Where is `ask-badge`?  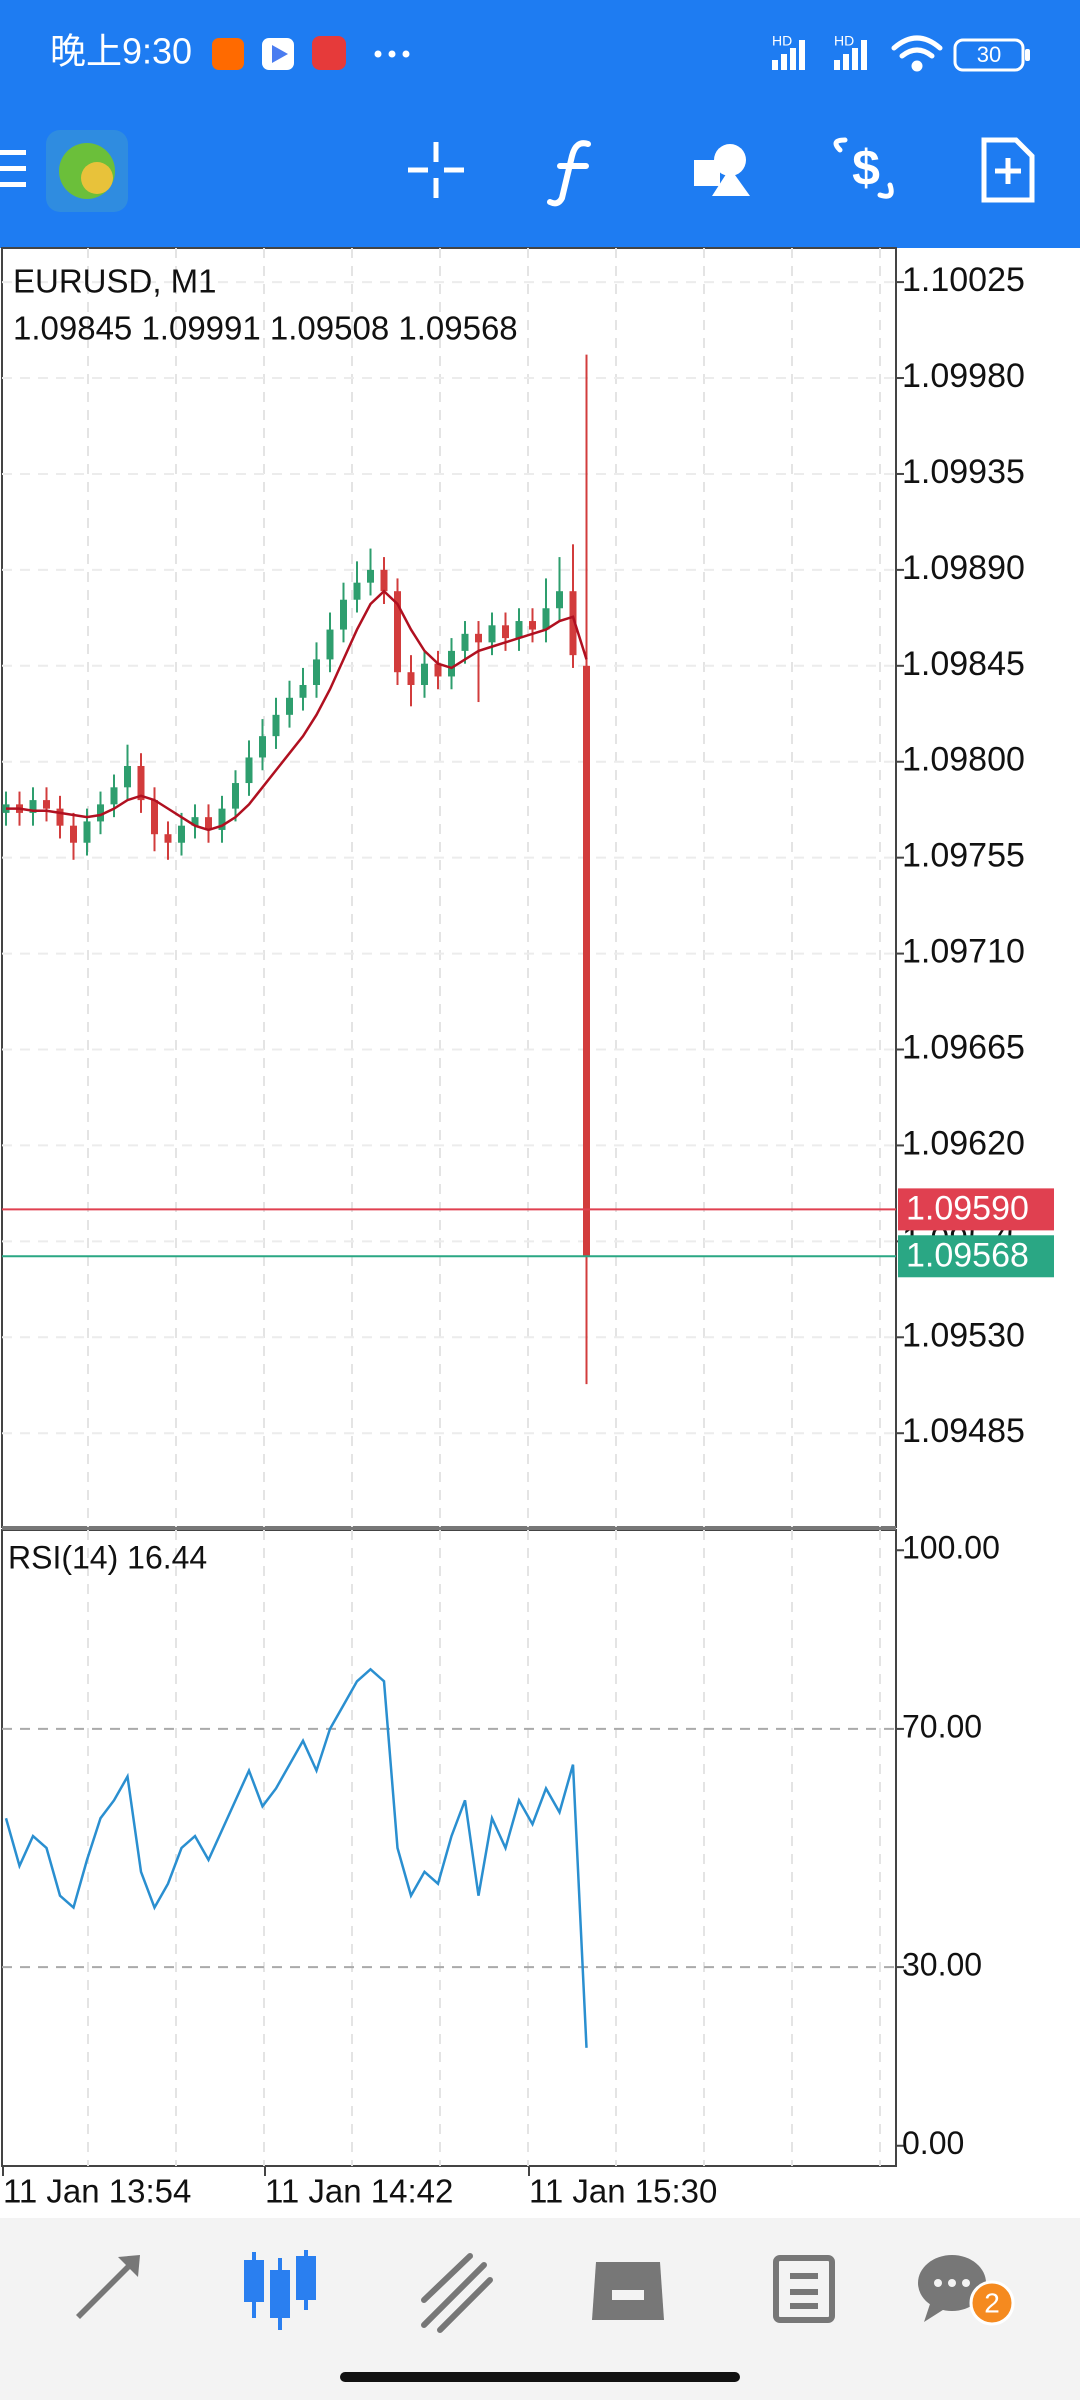
ask-badge is located at coordinates (976, 1209).